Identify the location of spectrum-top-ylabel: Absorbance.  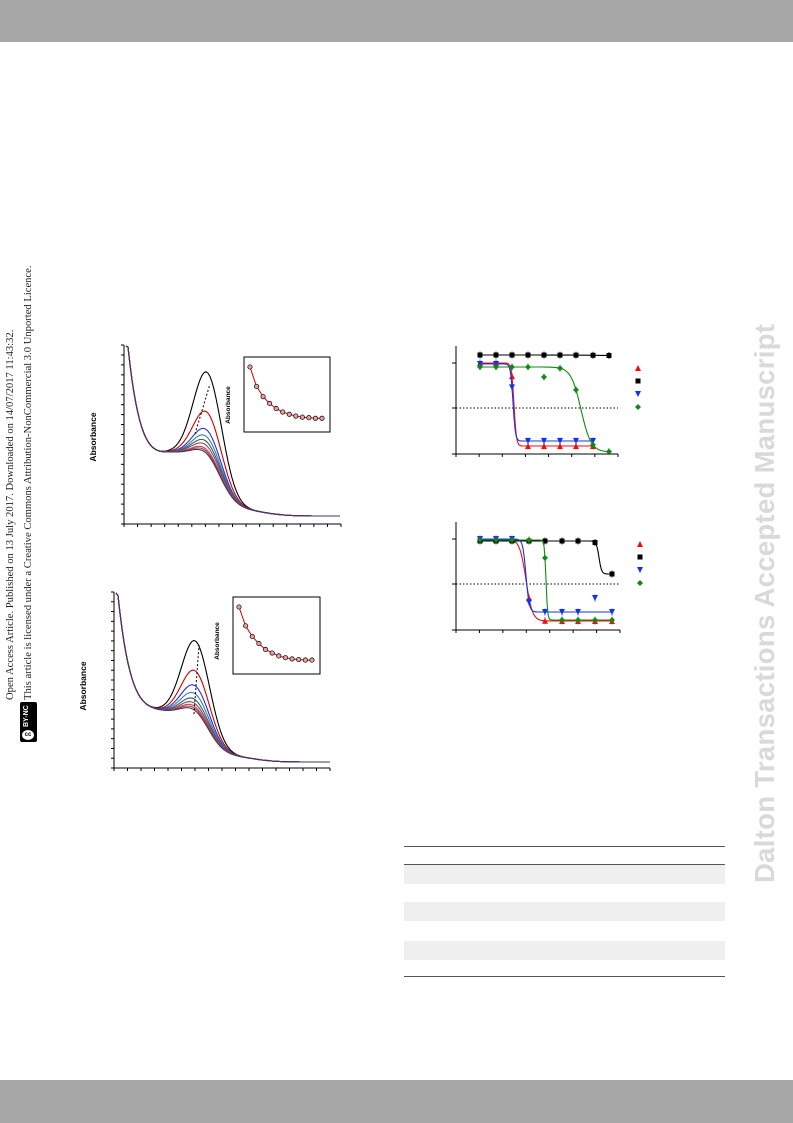
(93, 436).